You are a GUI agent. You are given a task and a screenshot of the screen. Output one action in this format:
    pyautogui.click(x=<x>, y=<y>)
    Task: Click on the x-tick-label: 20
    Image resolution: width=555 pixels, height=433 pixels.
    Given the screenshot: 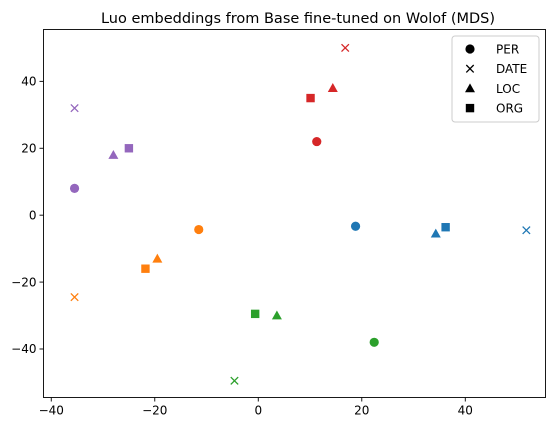 What is the action you would take?
    pyautogui.click(x=361, y=411)
    